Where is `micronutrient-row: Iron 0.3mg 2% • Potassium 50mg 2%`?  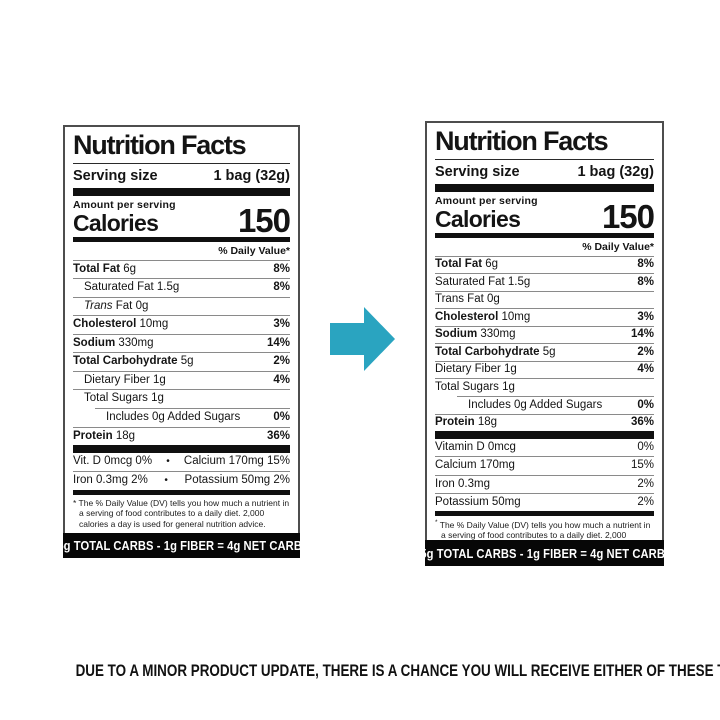 micronutrient-row: Iron 0.3mg 2% • Potassium 50mg 2% is located at coordinates (181, 480).